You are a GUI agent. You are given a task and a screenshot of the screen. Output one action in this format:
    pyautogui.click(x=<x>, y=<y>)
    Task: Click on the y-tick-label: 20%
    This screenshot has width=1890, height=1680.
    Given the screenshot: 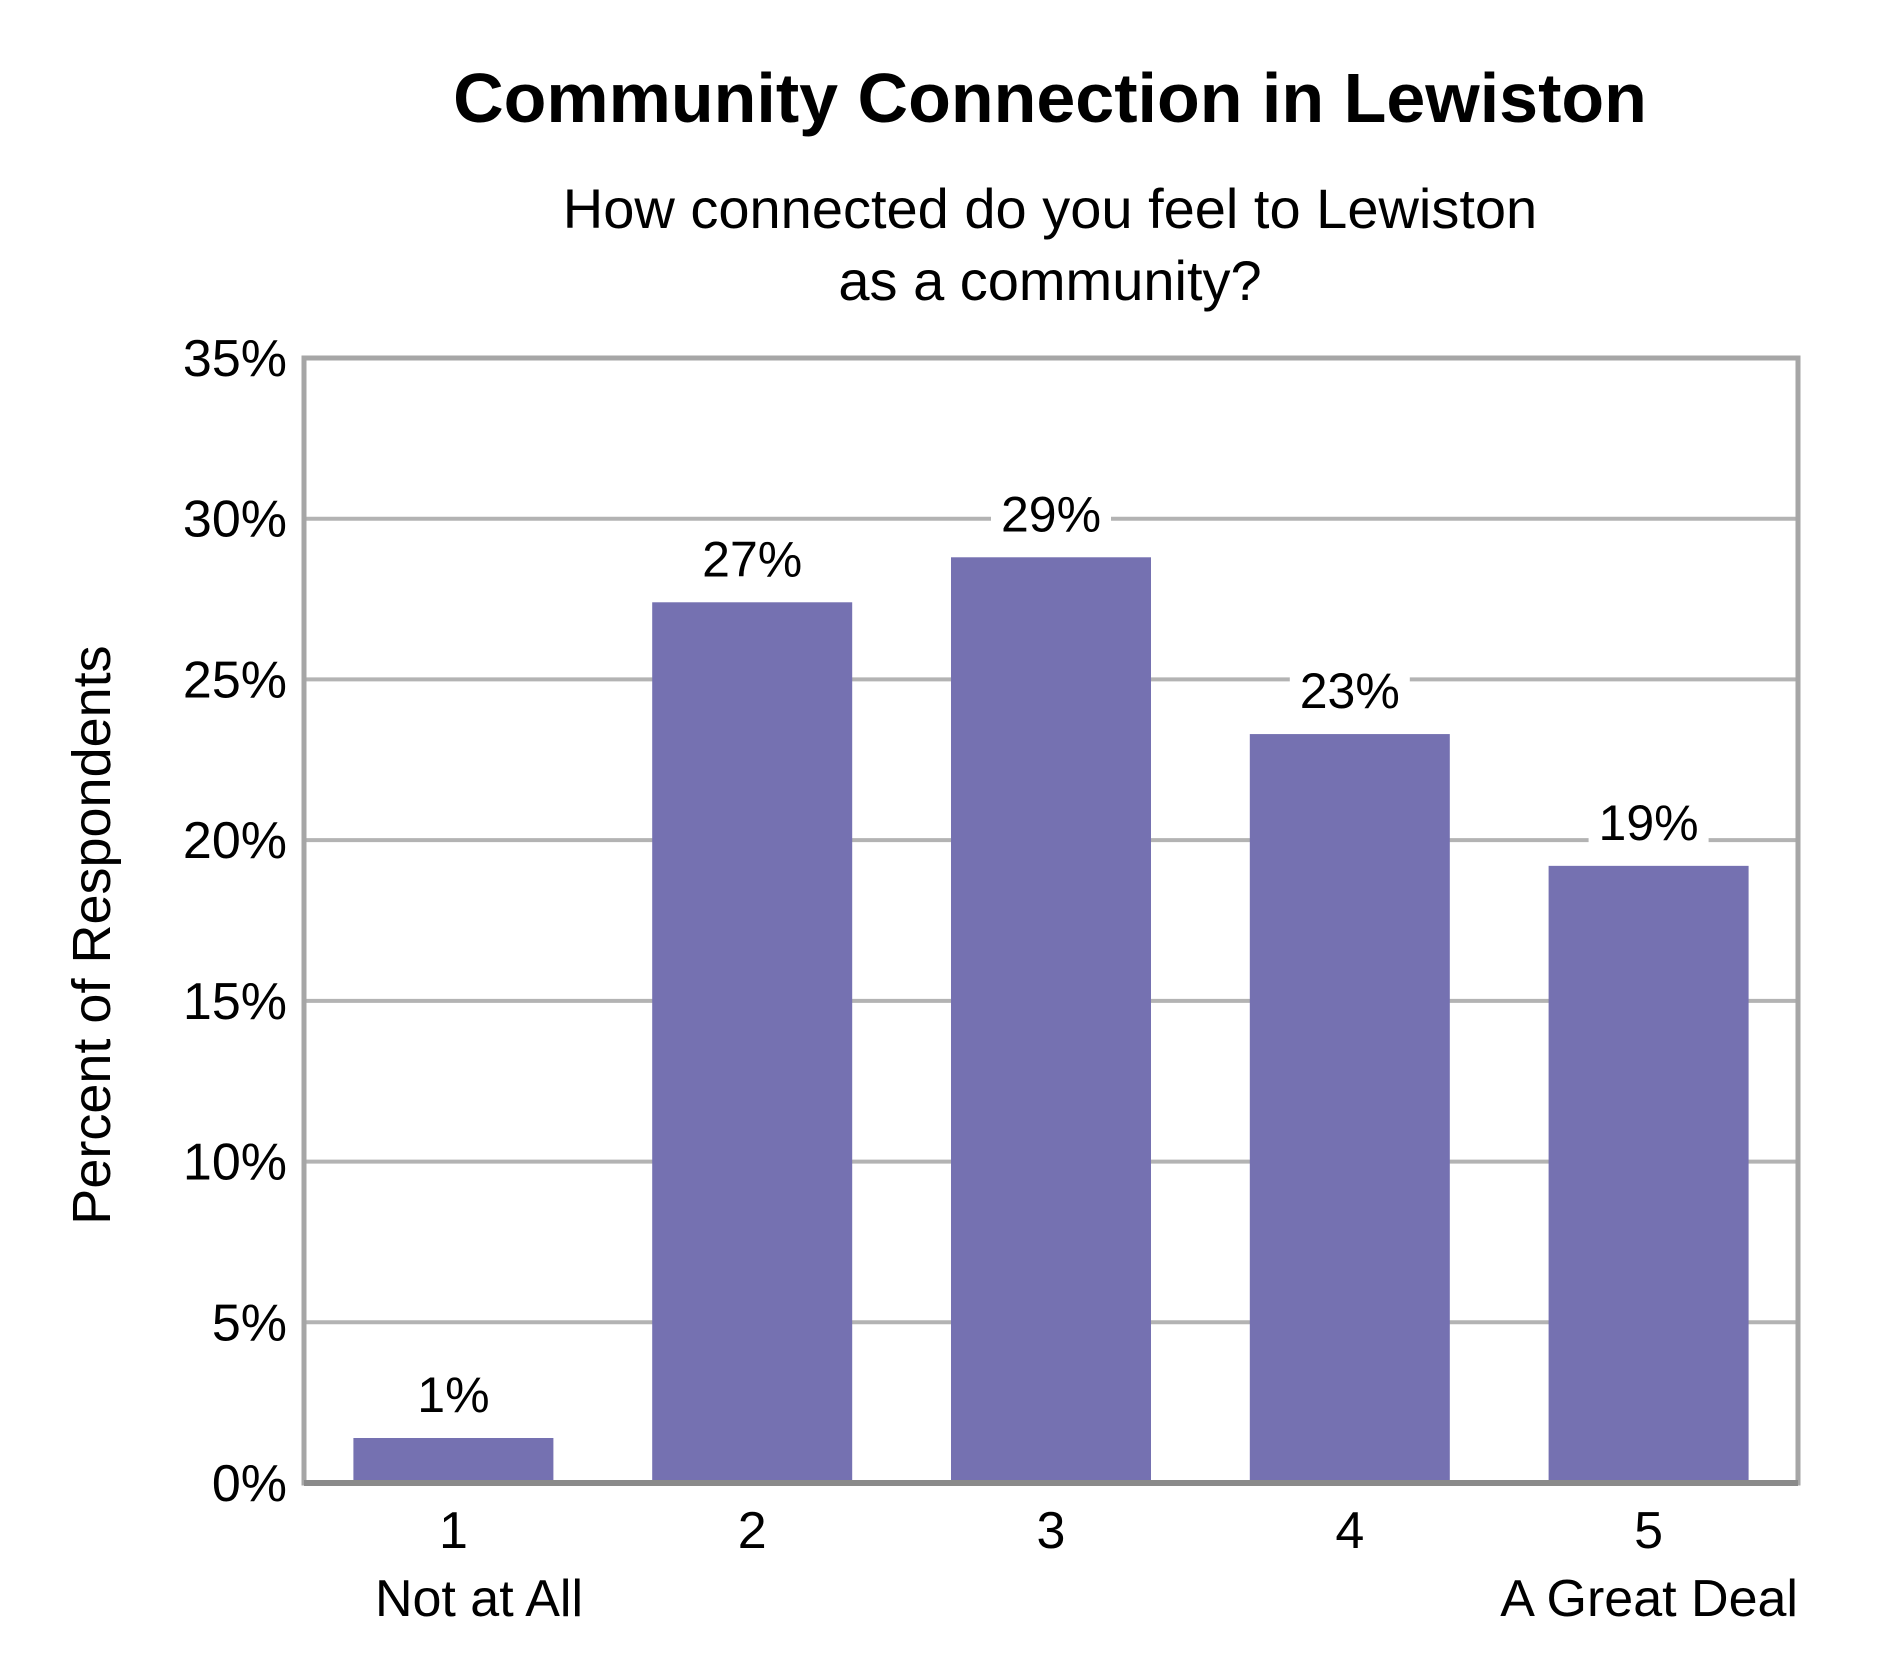 What is the action you would take?
    pyautogui.click(x=235, y=841)
    